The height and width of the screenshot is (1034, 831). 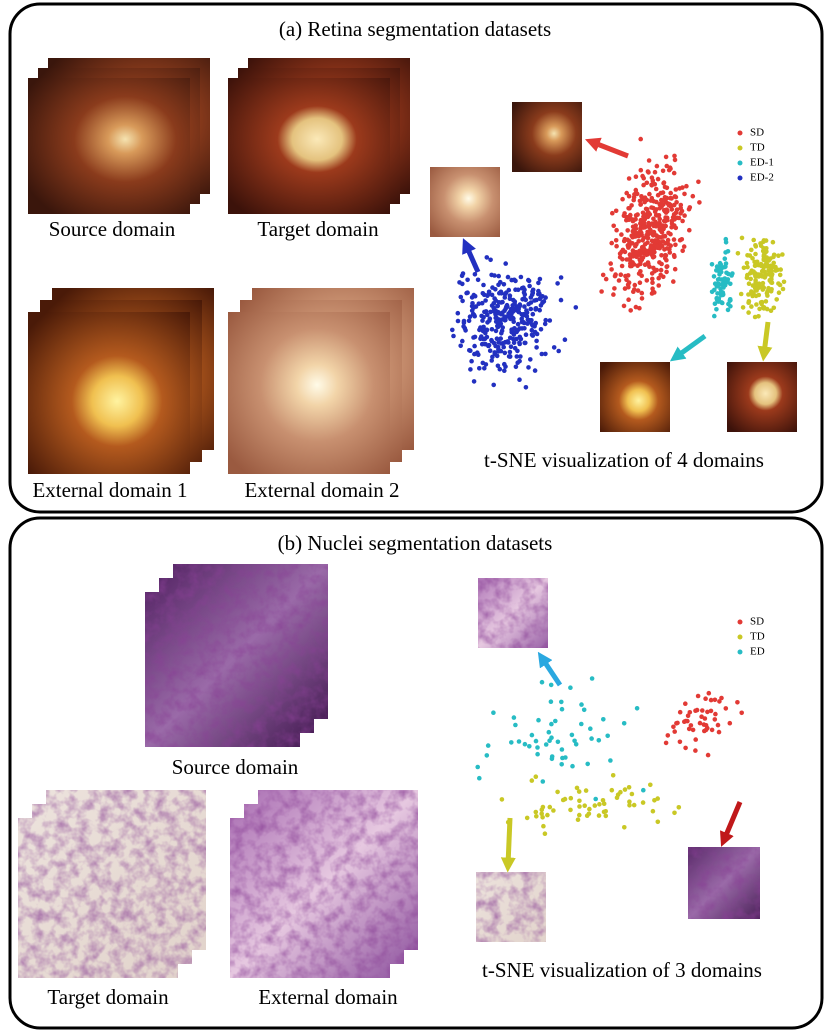 What do you see at coordinates (740, 637) in the screenshot?
I see `legend-marker` at bounding box center [740, 637].